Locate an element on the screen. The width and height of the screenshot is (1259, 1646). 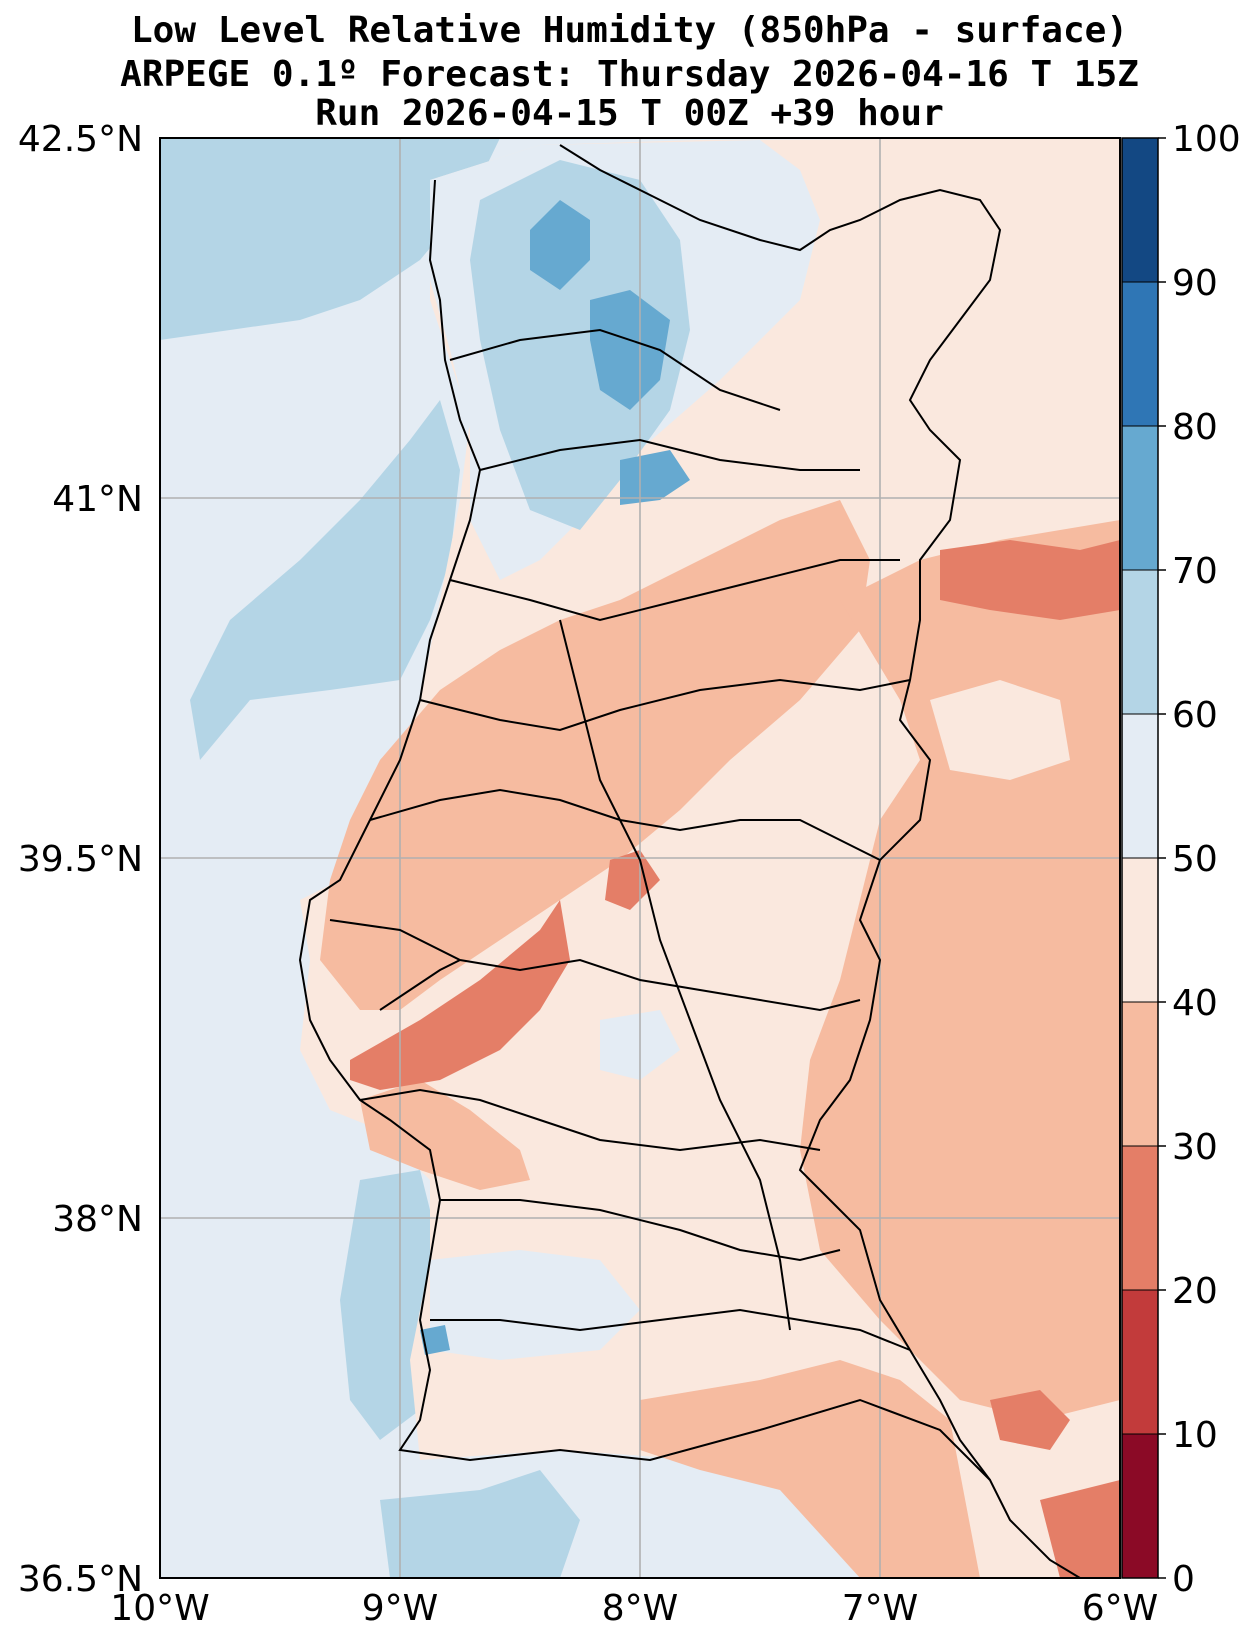
ocean-humid-patch-west is located at coordinates (325, 580).